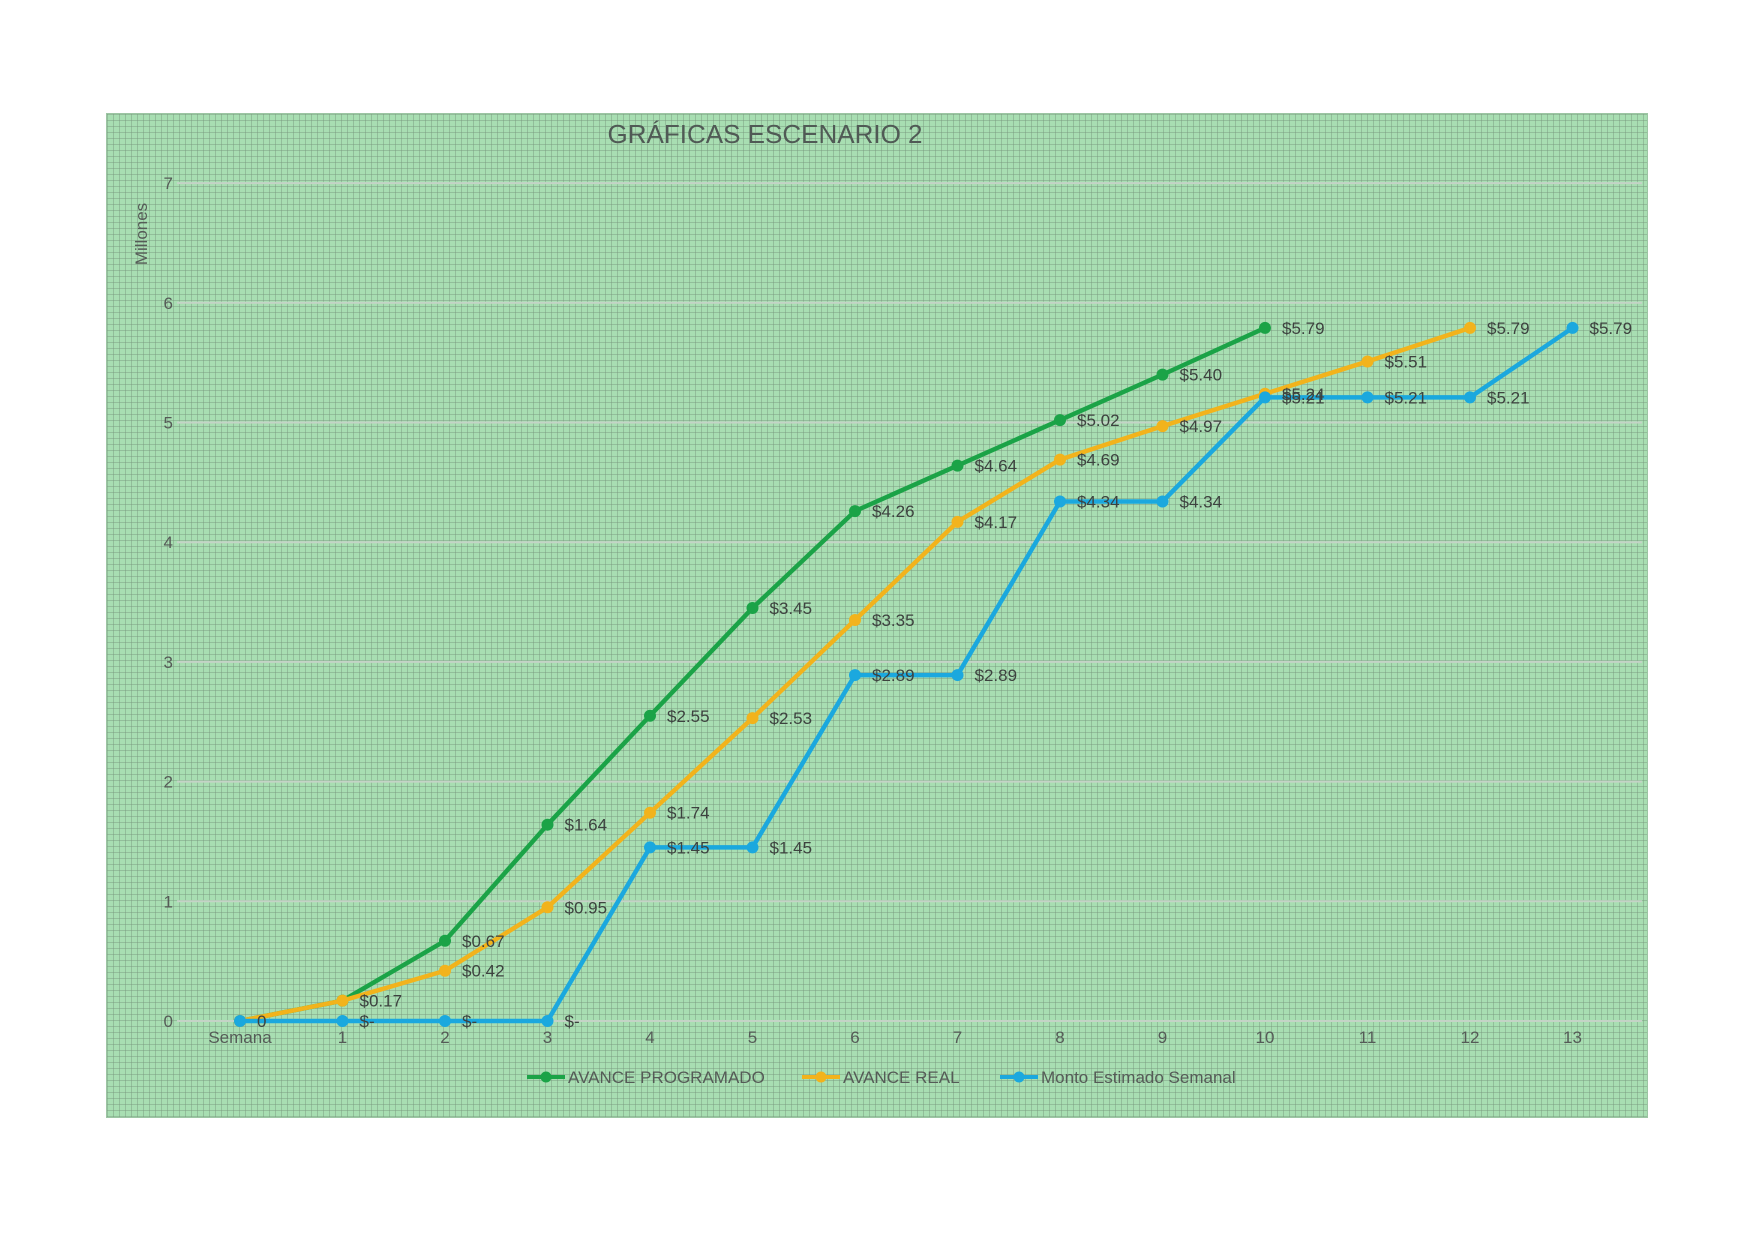 Image resolution: width=1755 pixels, height=1241 pixels. What do you see at coordinates (261, 1021) in the screenshot?
I see `data-label: 0` at bounding box center [261, 1021].